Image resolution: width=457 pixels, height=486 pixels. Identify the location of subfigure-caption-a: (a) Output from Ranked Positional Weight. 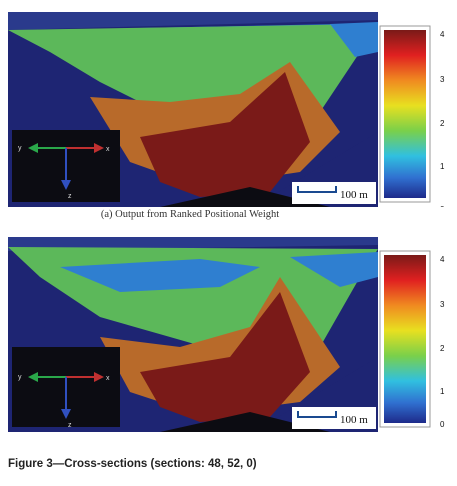
(190, 214).